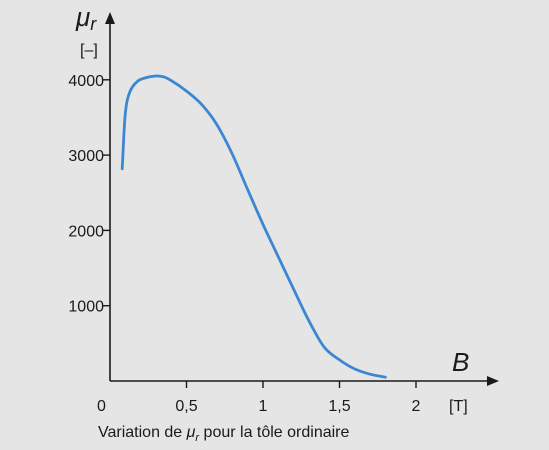  What do you see at coordinates (86, 307) in the screenshot?
I see `y-tick-label: 1000` at bounding box center [86, 307].